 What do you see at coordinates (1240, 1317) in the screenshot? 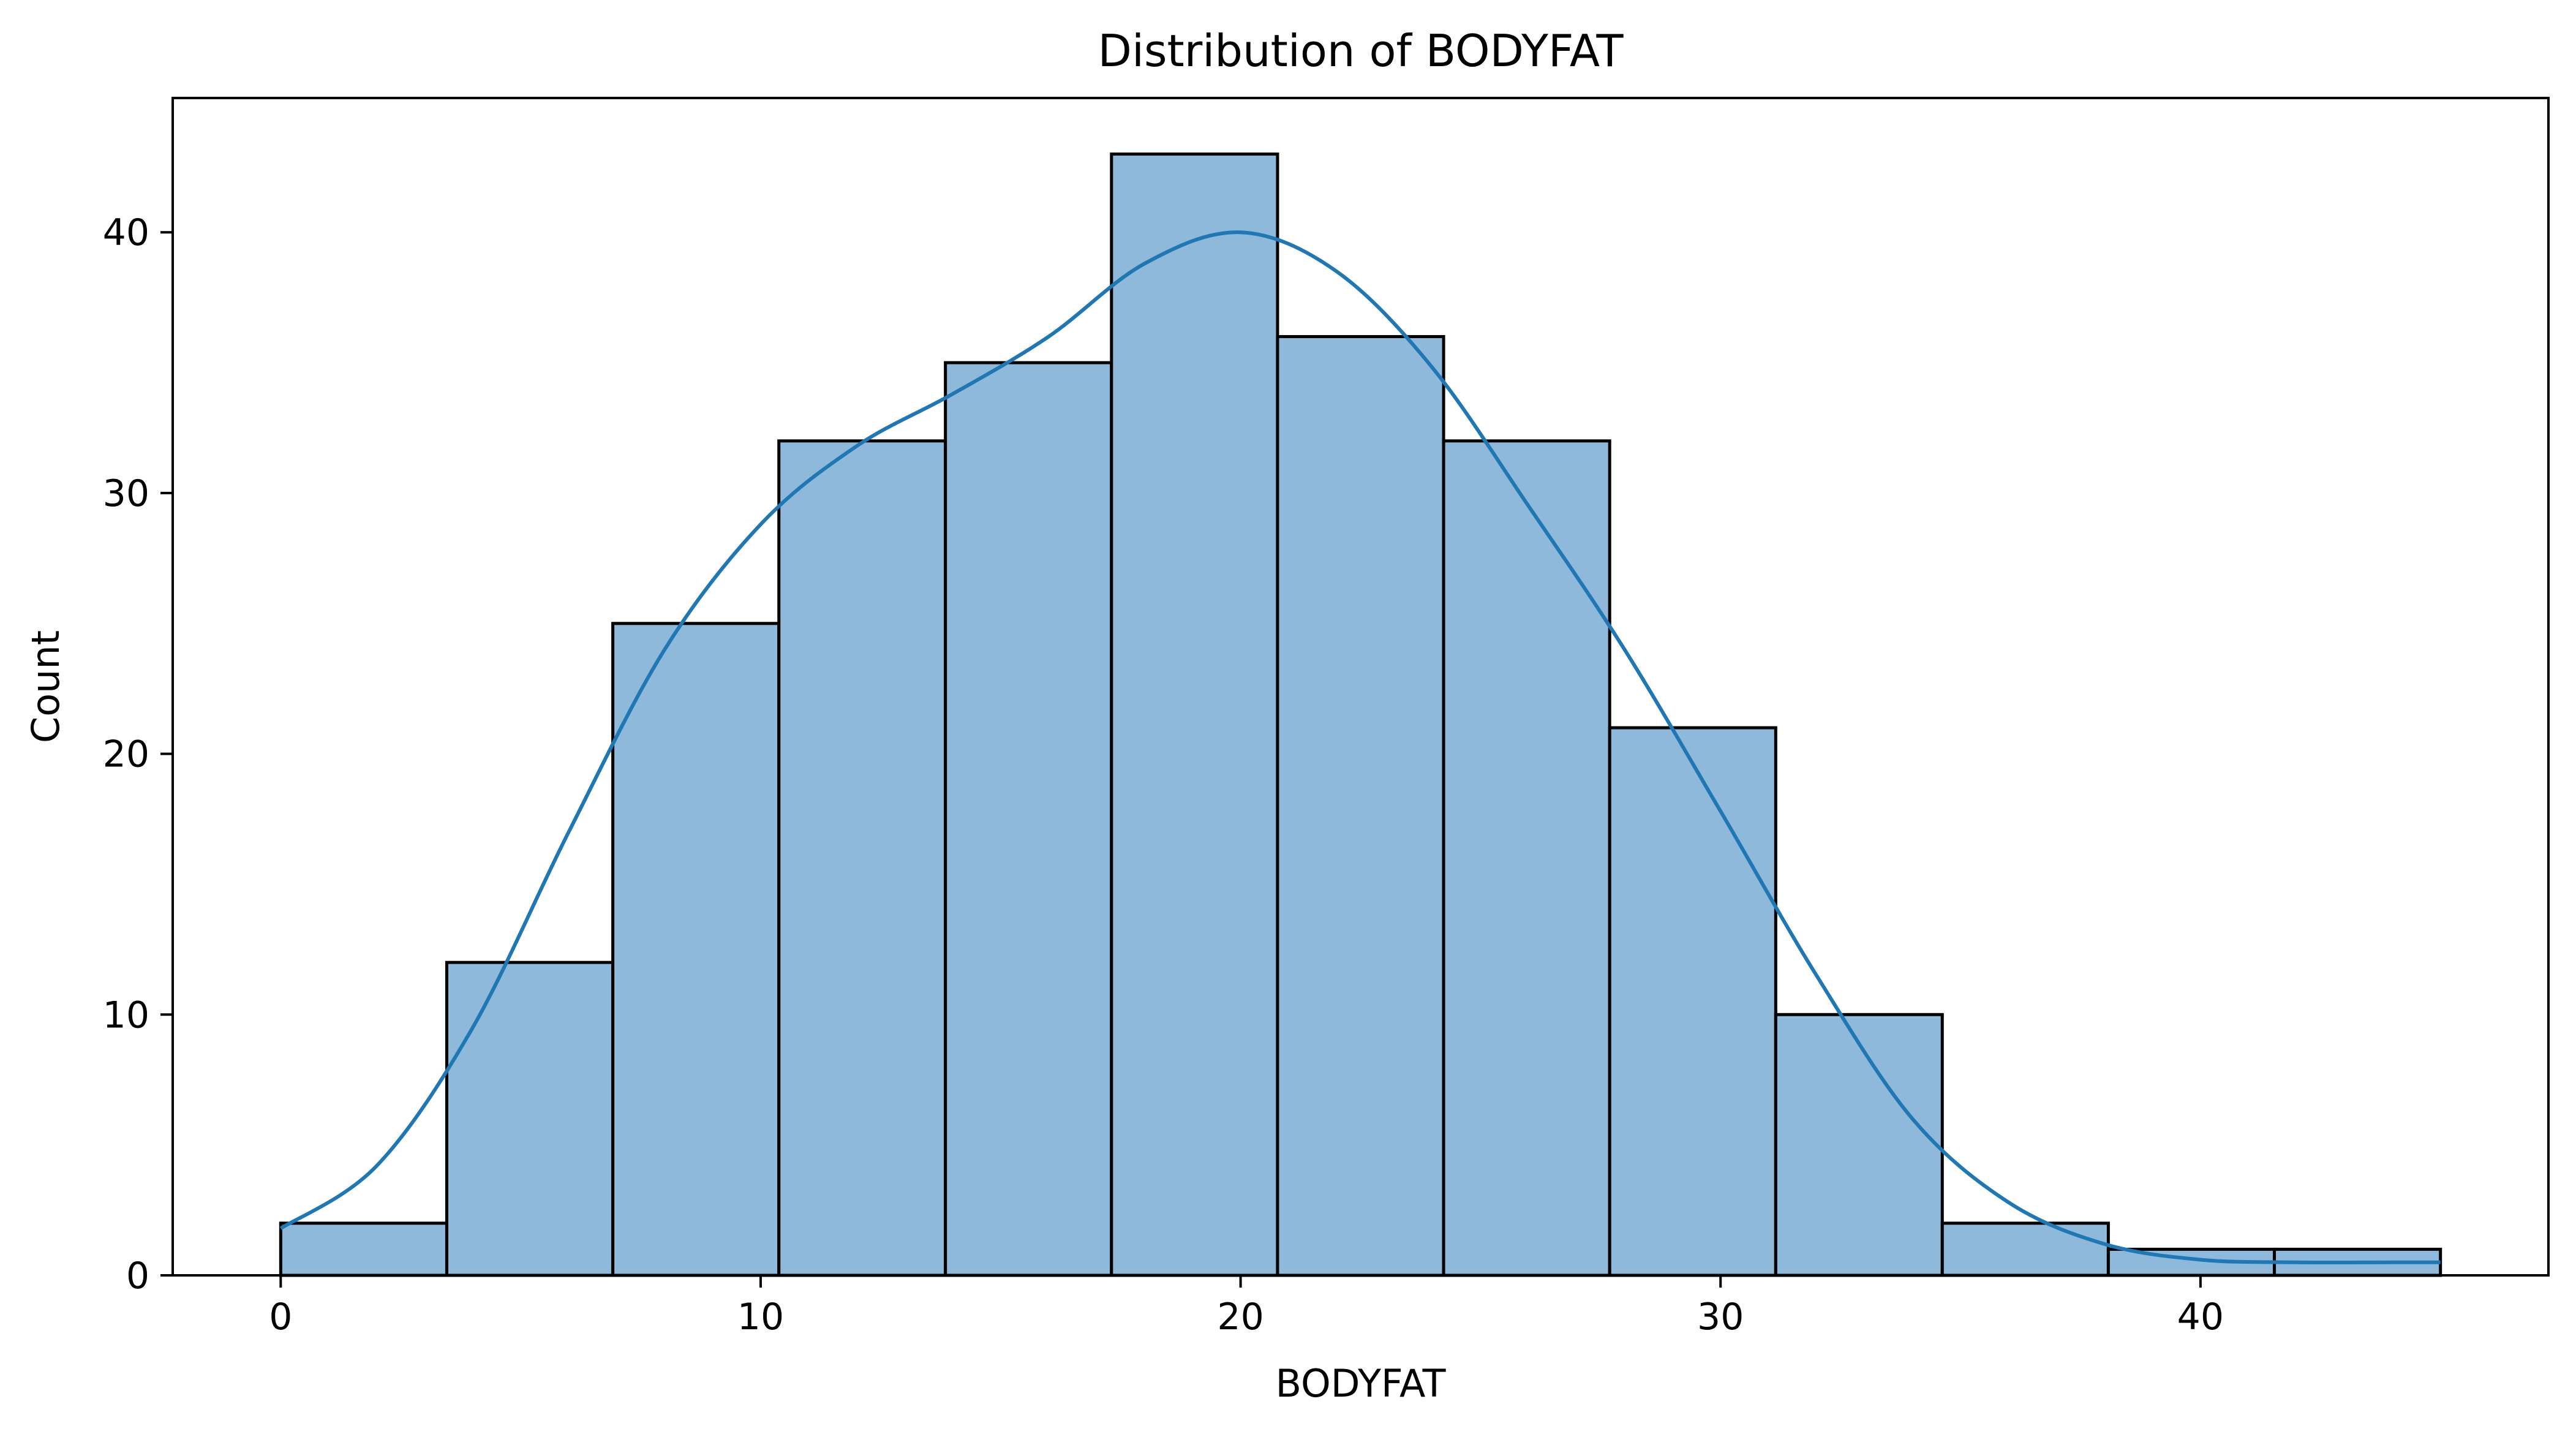
I see `x-tick-label: 20` at bounding box center [1240, 1317].